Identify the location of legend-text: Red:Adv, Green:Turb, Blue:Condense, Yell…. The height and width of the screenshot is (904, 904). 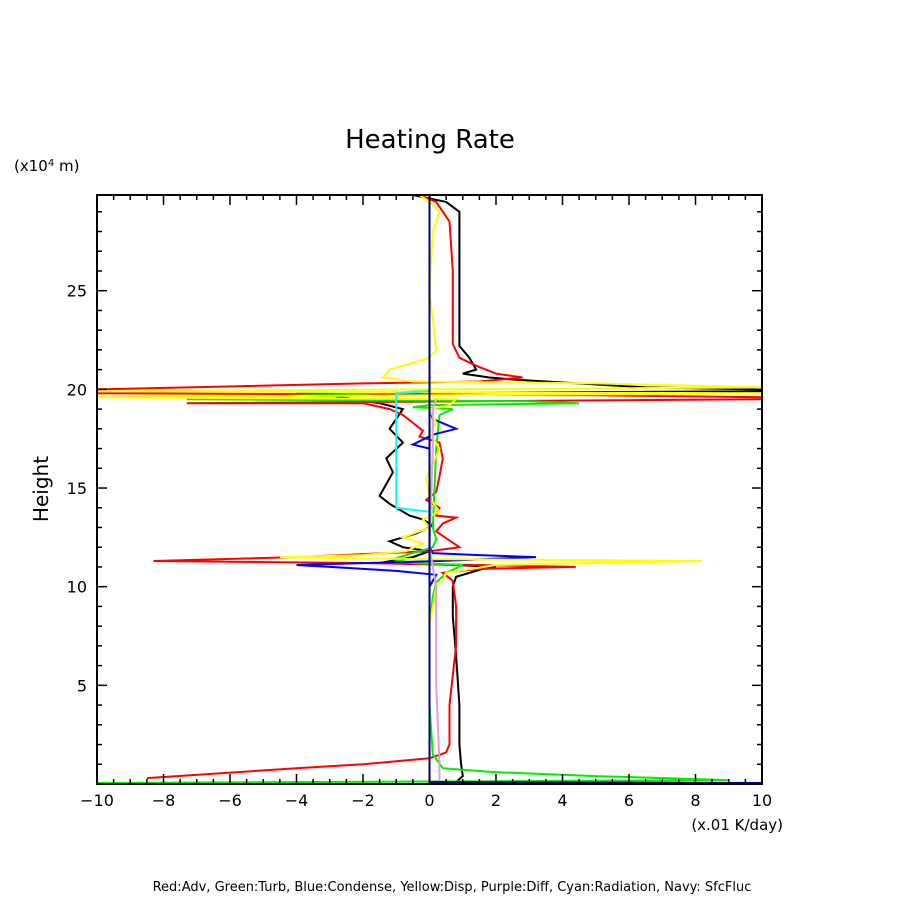
(452, 887).